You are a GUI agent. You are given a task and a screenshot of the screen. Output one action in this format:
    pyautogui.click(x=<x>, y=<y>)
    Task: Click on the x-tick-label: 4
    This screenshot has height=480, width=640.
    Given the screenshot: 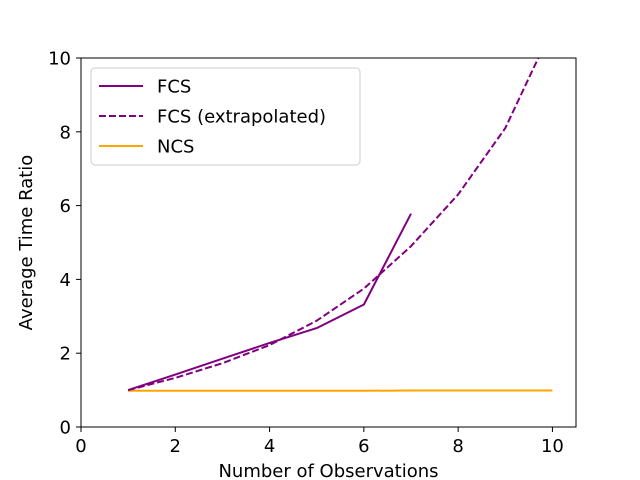 What is the action you would take?
    pyautogui.click(x=269, y=446)
    